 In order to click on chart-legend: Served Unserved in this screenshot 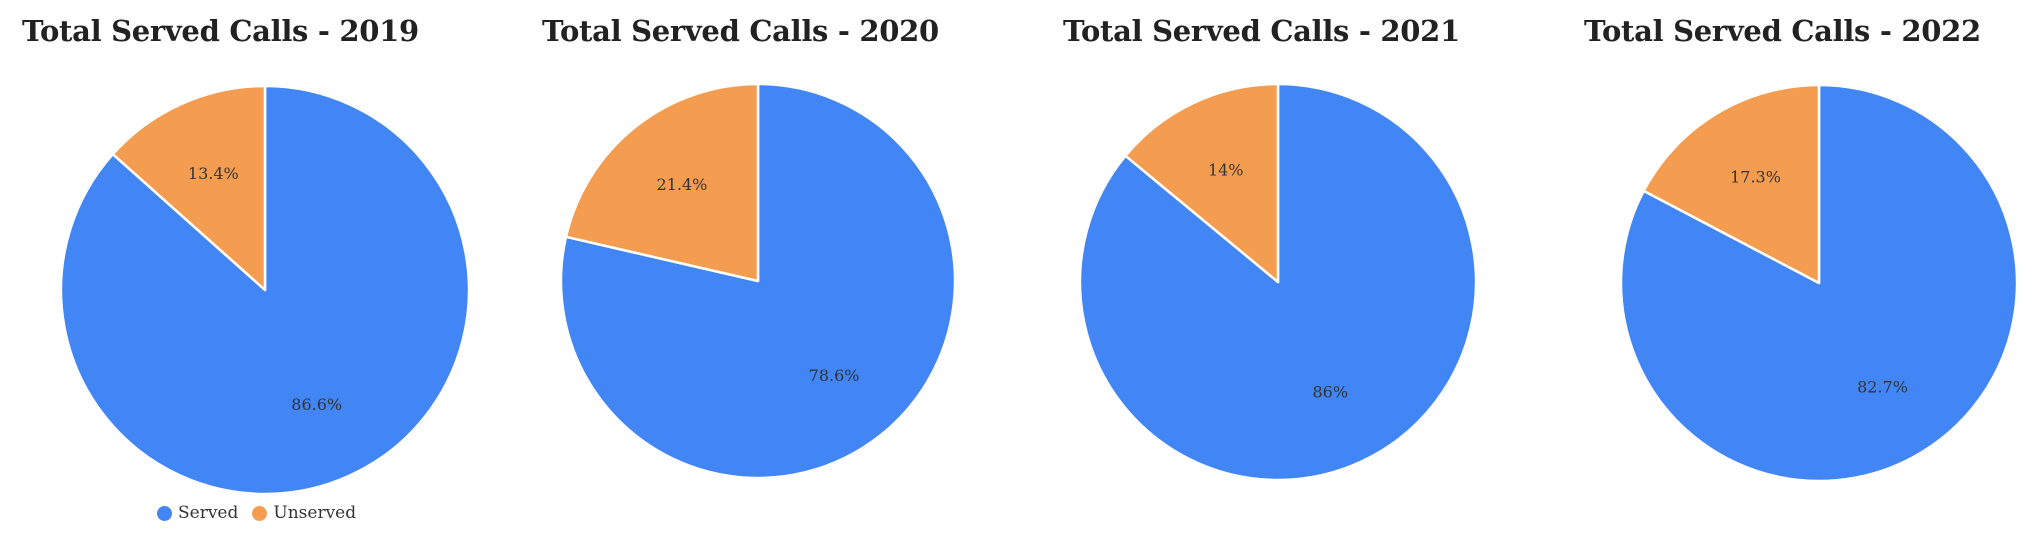, I will do `click(256, 513)`.